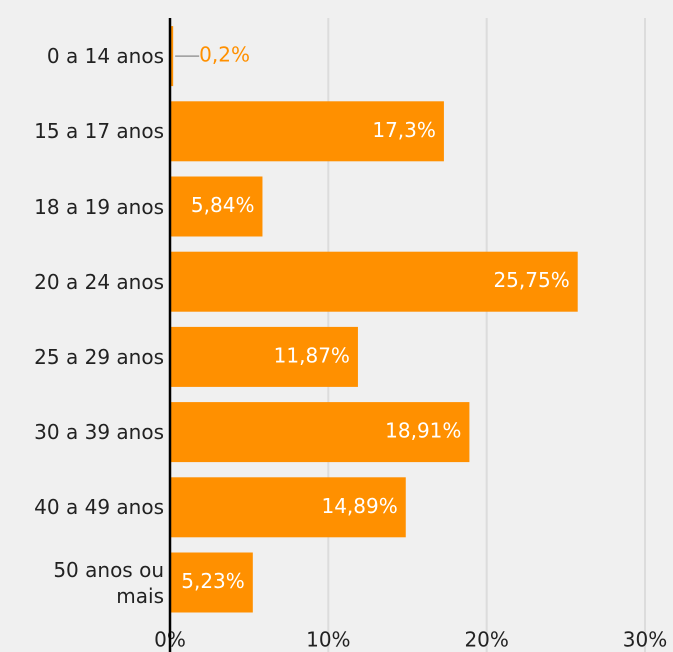 This screenshot has width=673, height=652. Describe the element at coordinates (99, 356) in the screenshot. I see `y-tick-label: 25 a 29 anos` at that location.